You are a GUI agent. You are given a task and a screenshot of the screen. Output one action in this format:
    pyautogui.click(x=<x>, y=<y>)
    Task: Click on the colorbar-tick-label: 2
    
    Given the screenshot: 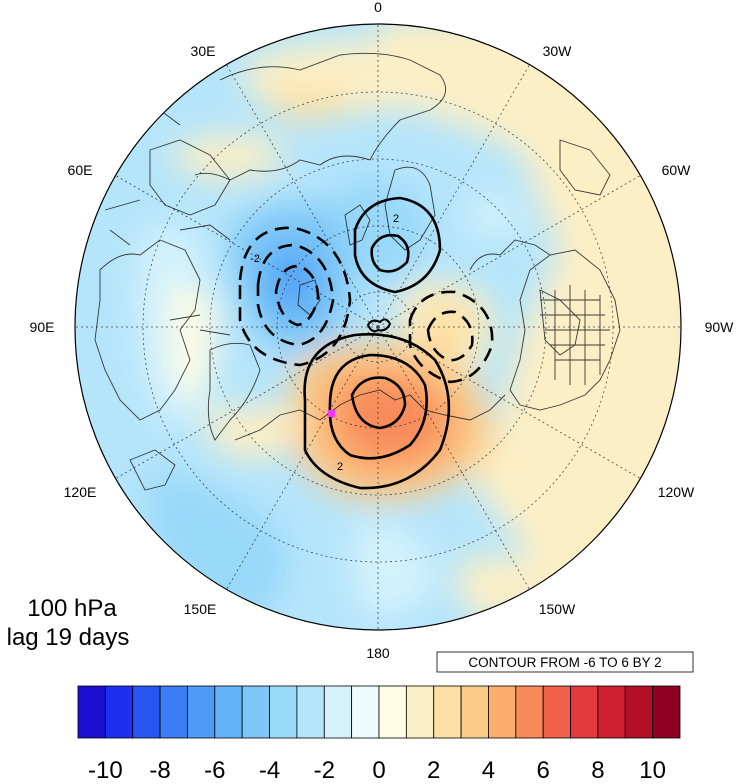 What is the action you would take?
    pyautogui.click(x=433, y=768)
    